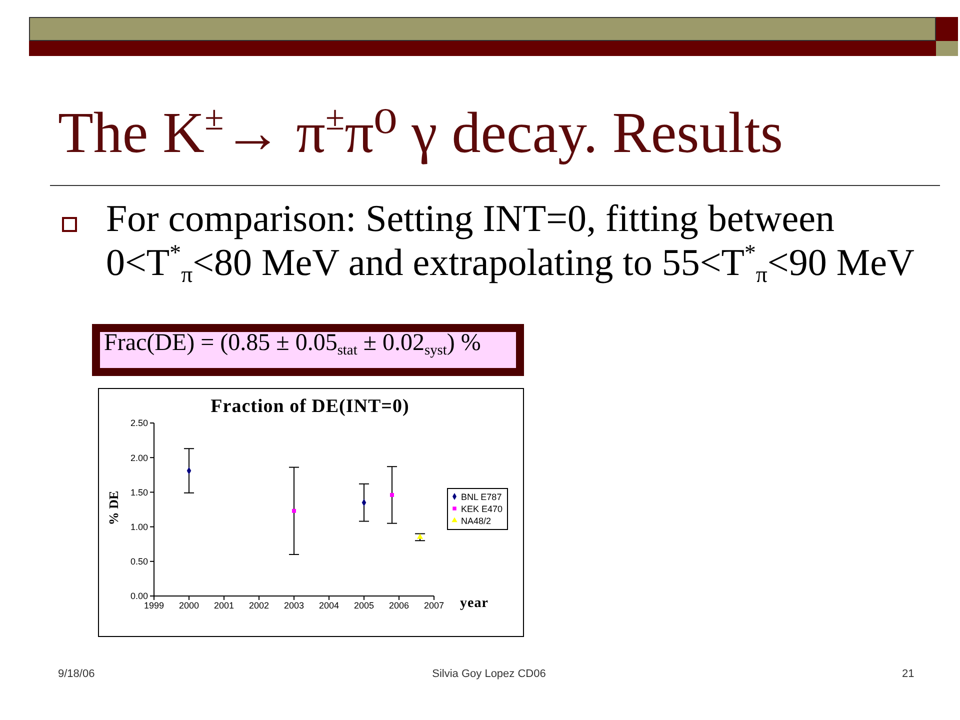 This screenshot has height=720, width=960. I want to click on chart-title: The K$^{±}$→ π$^{±}$π⁰ γ decay. Results, so click(421, 132).